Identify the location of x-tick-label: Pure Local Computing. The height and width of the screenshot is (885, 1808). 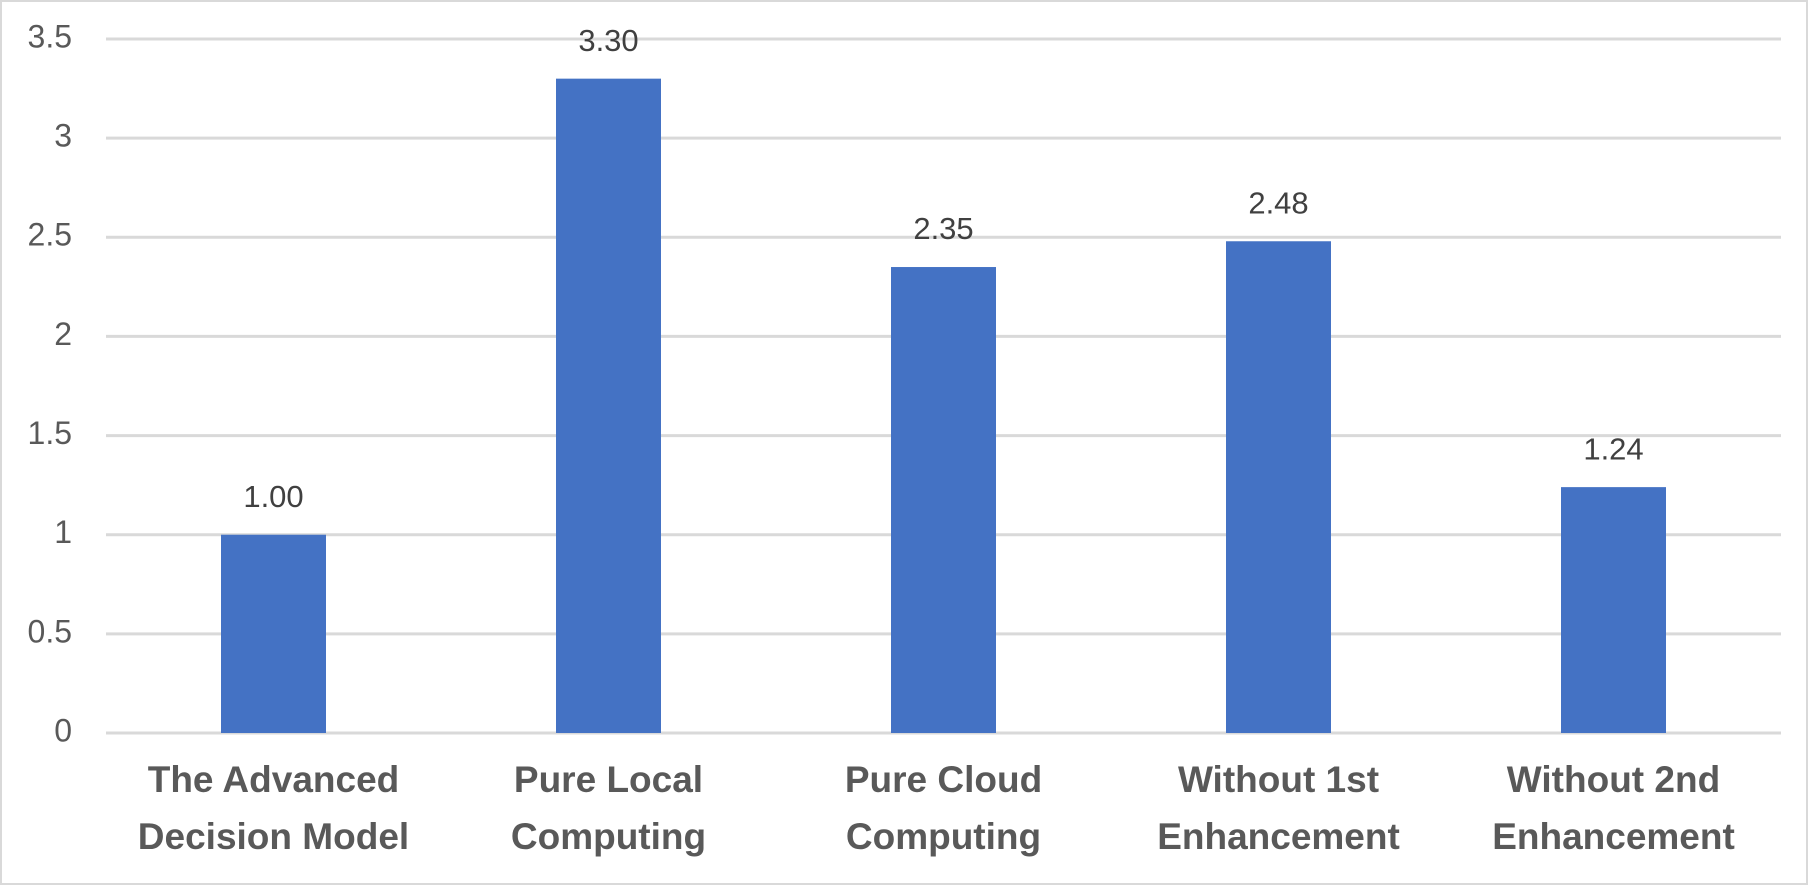
(608, 808).